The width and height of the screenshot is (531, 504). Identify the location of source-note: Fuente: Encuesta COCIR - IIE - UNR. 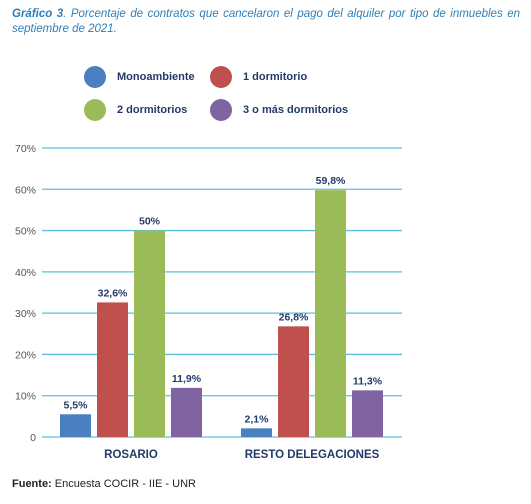
(104, 484).